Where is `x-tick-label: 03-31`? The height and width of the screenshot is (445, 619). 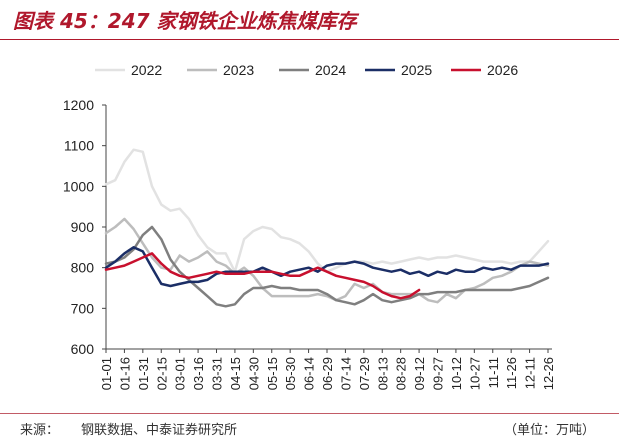
x-tick-label: 03-31 is located at coordinates (217, 373).